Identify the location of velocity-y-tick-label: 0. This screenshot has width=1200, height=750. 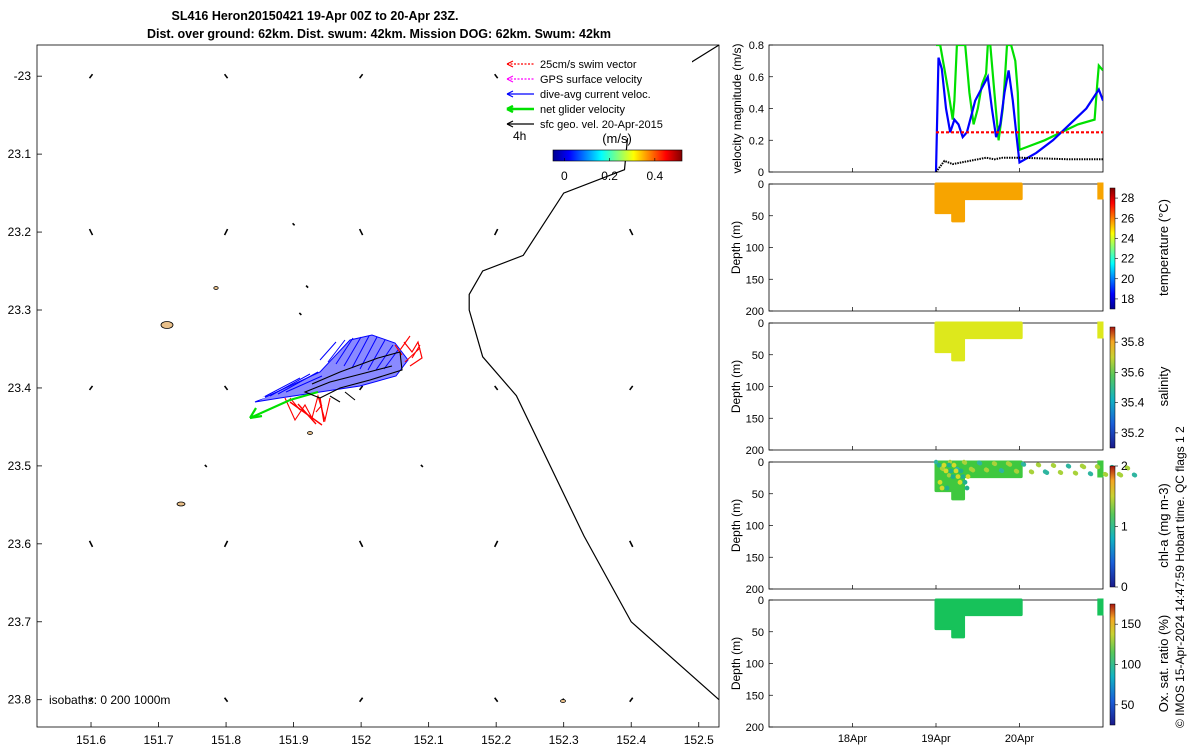
(761, 173).